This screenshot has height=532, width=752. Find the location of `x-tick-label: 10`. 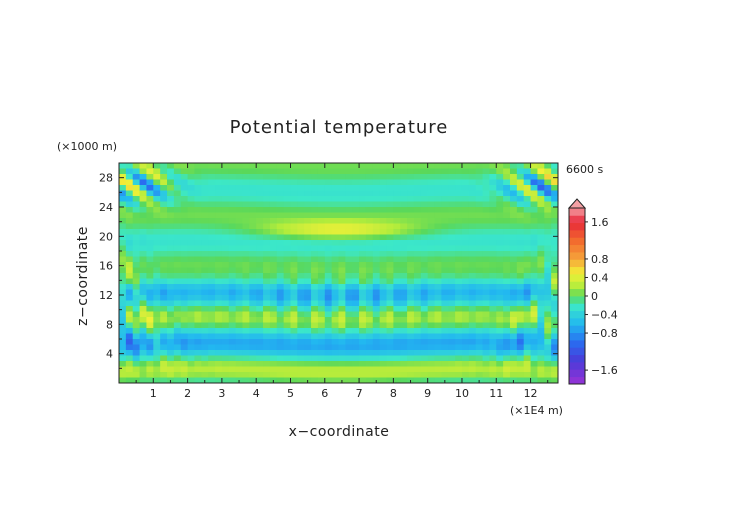

x-tick-label: 10 is located at coordinates (462, 393).